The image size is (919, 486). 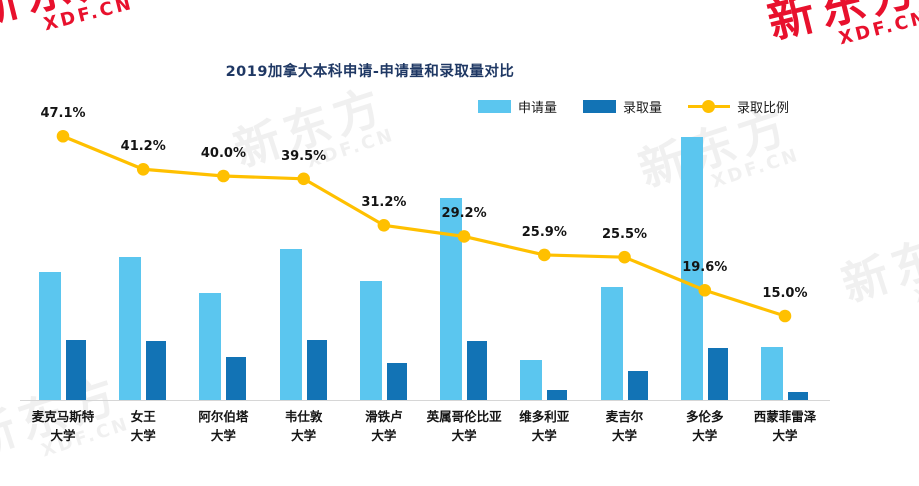 I want to click on ratio-value-label: 39.5%, so click(x=304, y=156).